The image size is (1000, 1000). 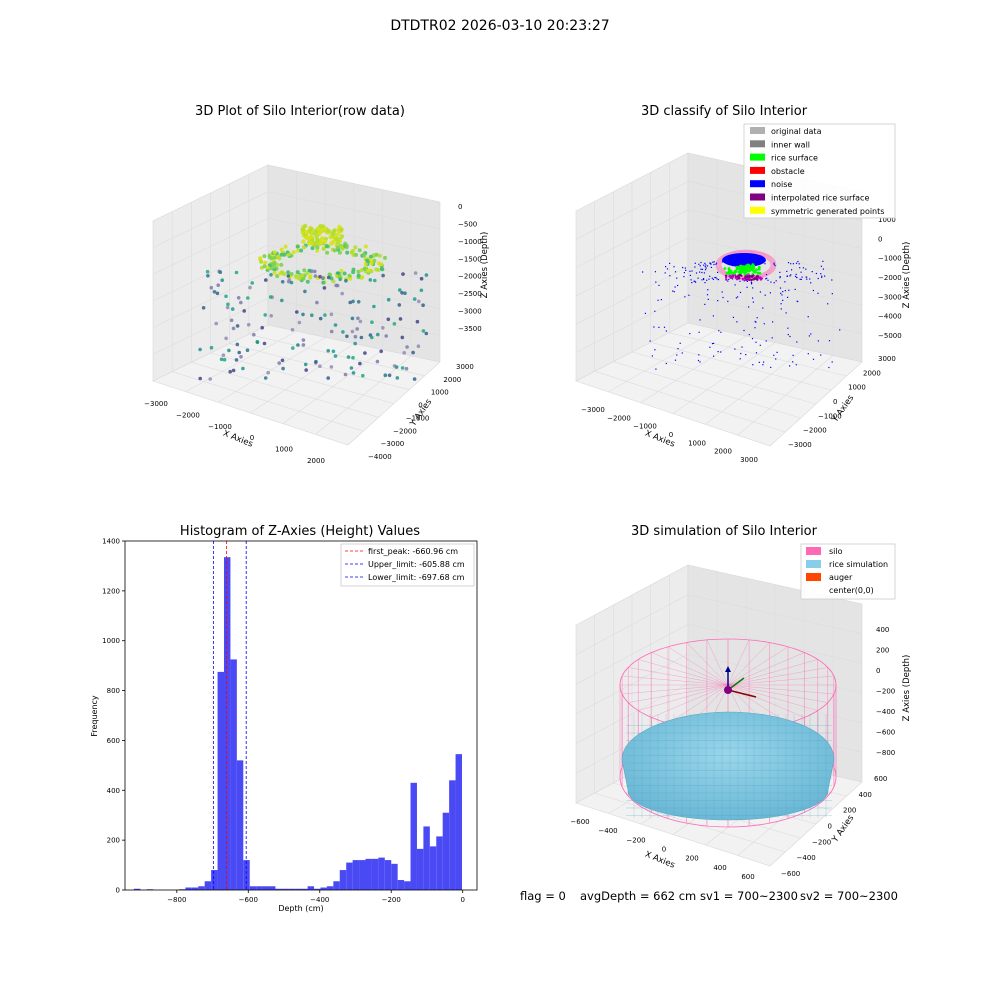 I want to click on y-tick-label: 1000, so click(x=440, y=393).